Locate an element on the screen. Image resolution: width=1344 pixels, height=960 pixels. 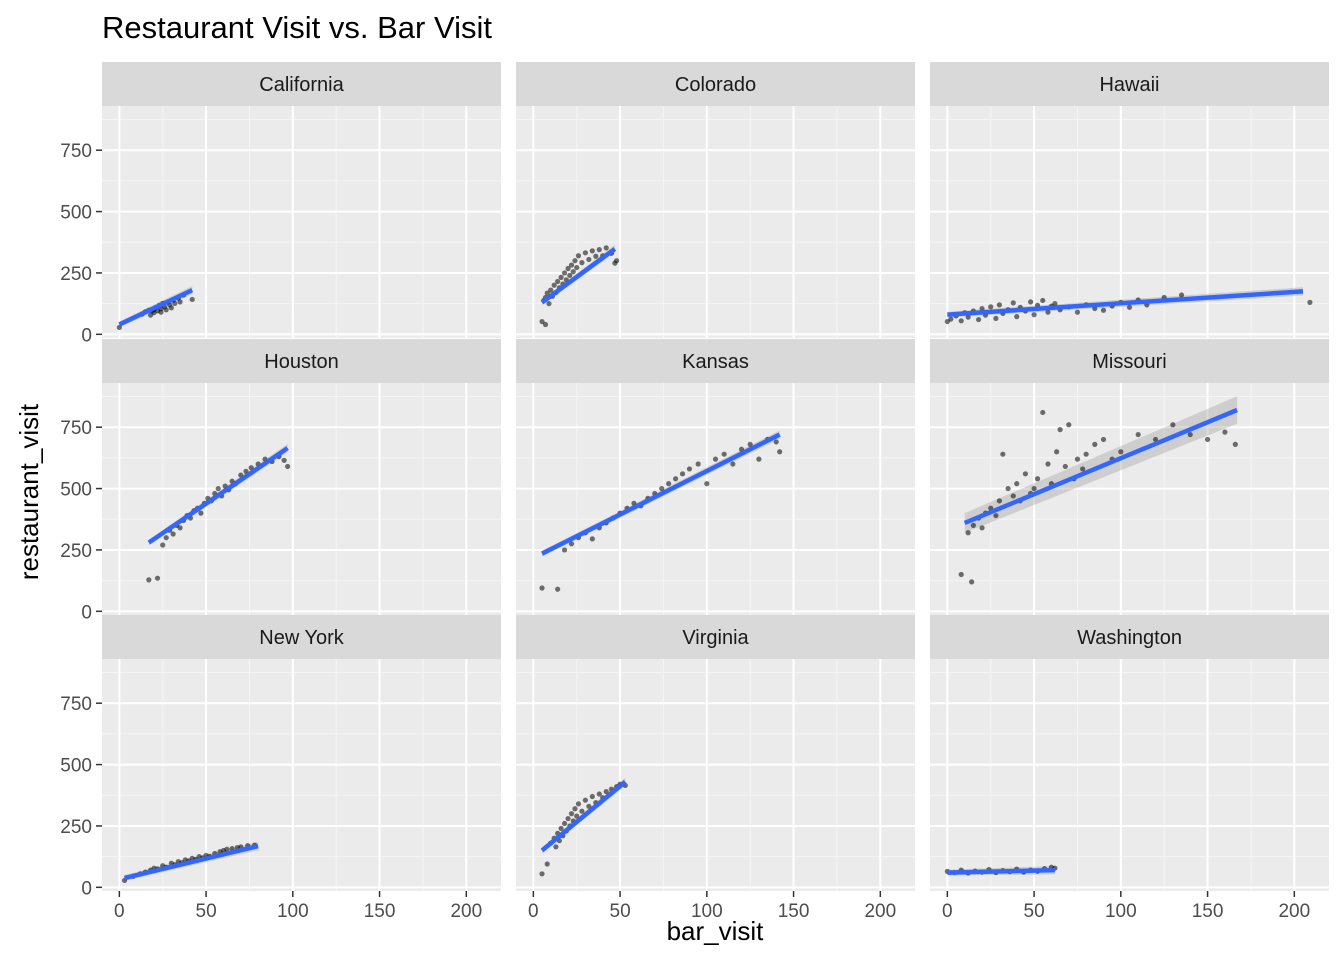
facet-strip-label: Kansas is located at coordinates (715, 362).